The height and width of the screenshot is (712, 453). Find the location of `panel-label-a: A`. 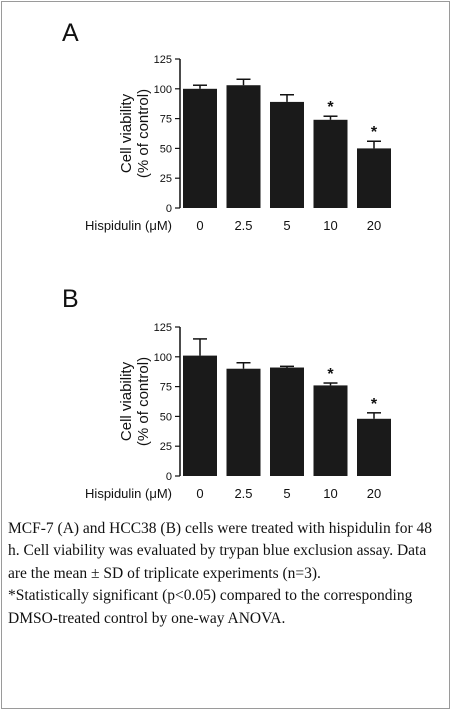

panel-label-a: A is located at coordinates (70, 33).